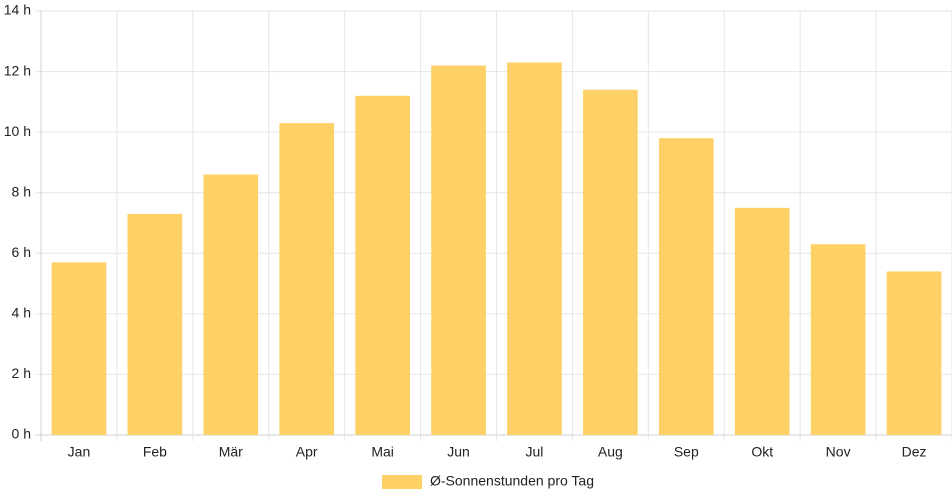 The height and width of the screenshot is (500, 952). Describe the element at coordinates (535, 452) in the screenshot. I see `x-tick-label: Jul` at that location.